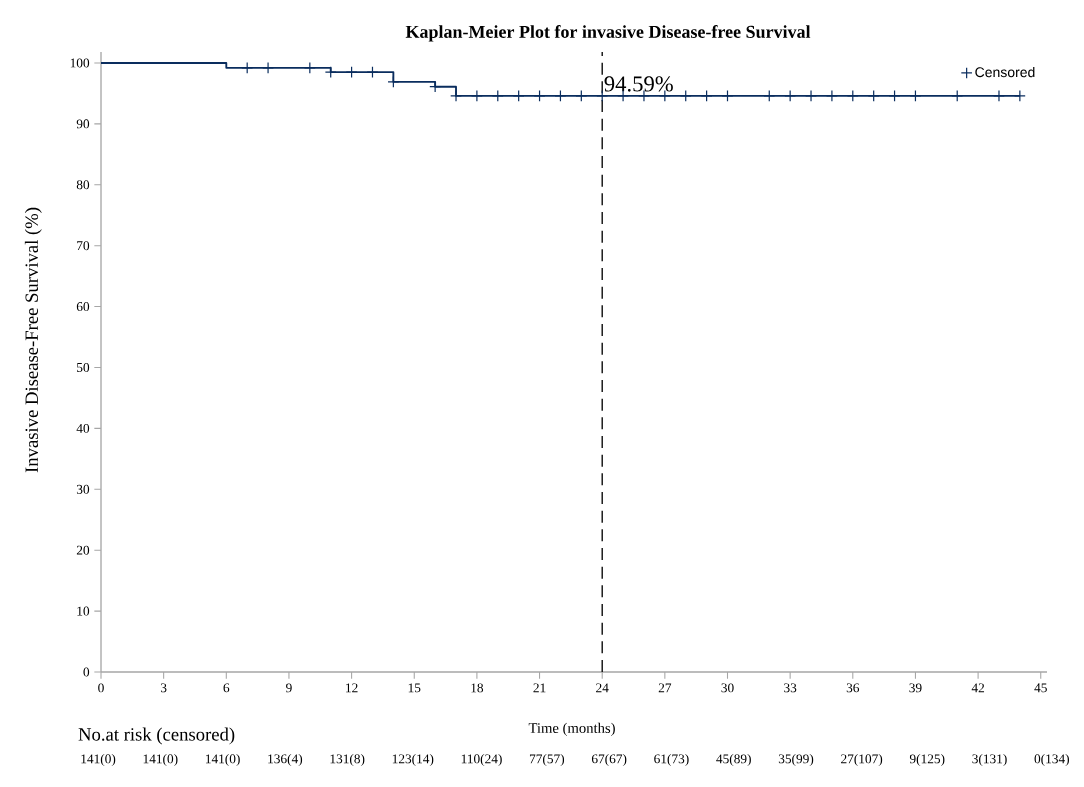 The height and width of the screenshot is (787, 1084). Describe the element at coordinates (790, 688) in the screenshot. I see `x-tick-label: 33` at that location.